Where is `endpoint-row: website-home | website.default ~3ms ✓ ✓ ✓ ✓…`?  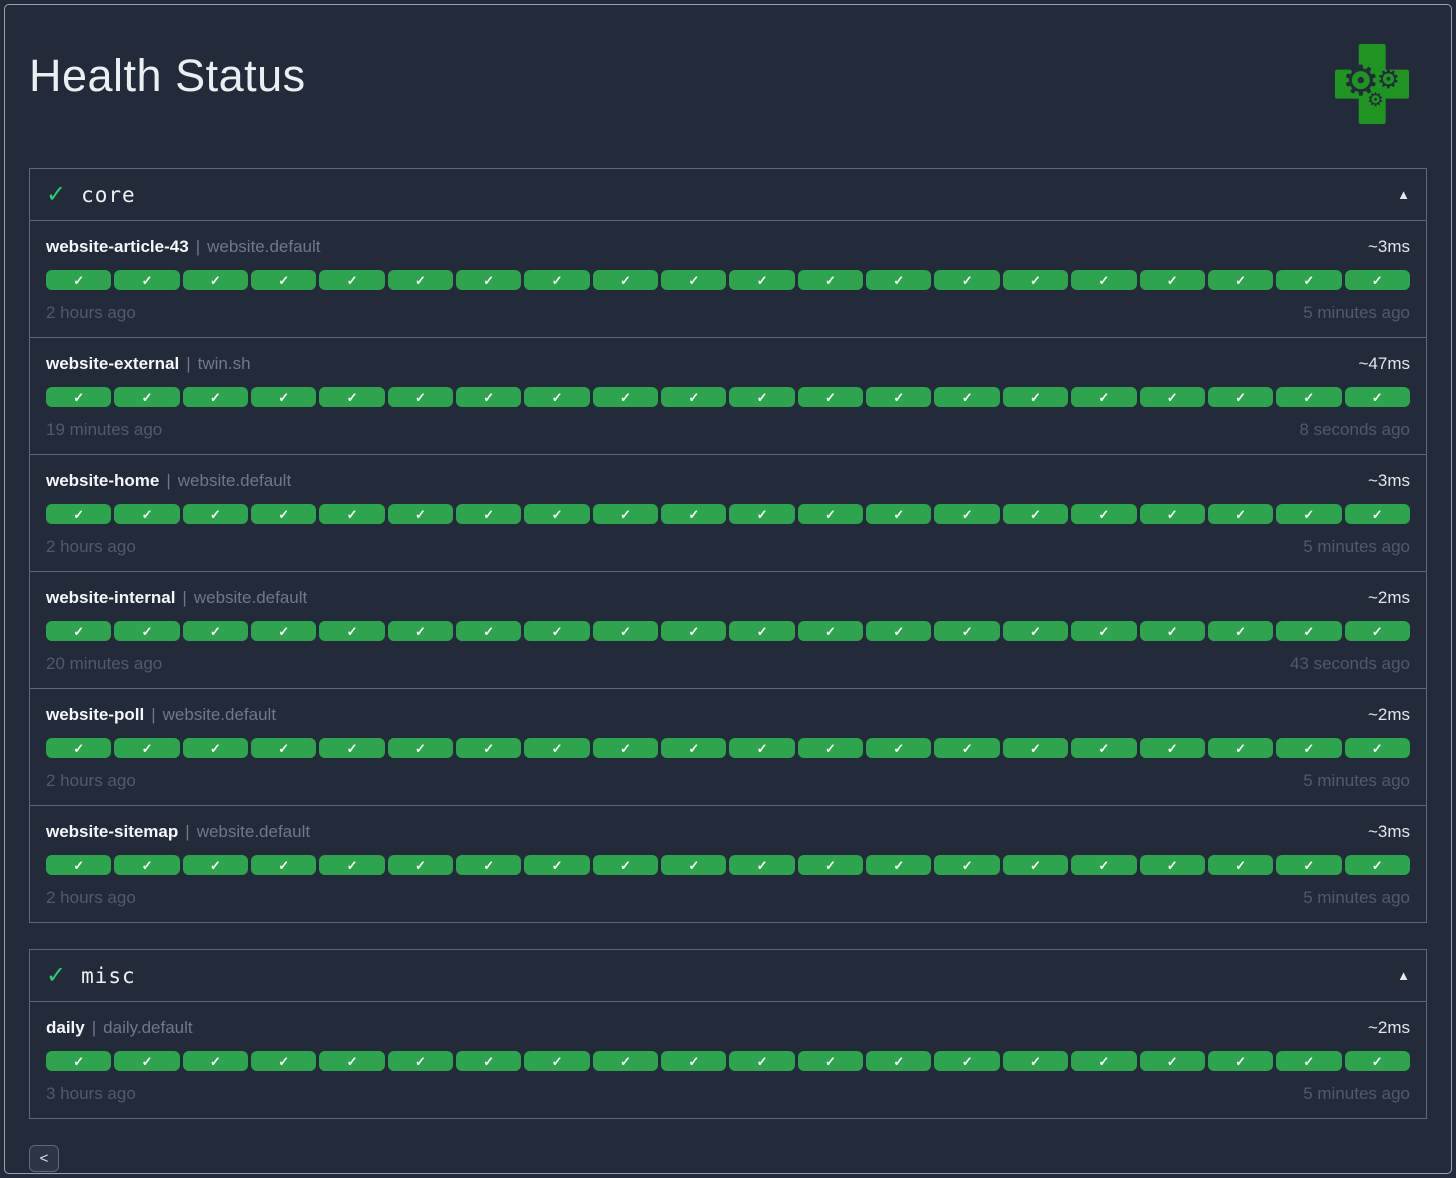 endpoint-row: website-home | website.default ~3ms ✓ ✓ ✓ ✓… is located at coordinates (728, 513).